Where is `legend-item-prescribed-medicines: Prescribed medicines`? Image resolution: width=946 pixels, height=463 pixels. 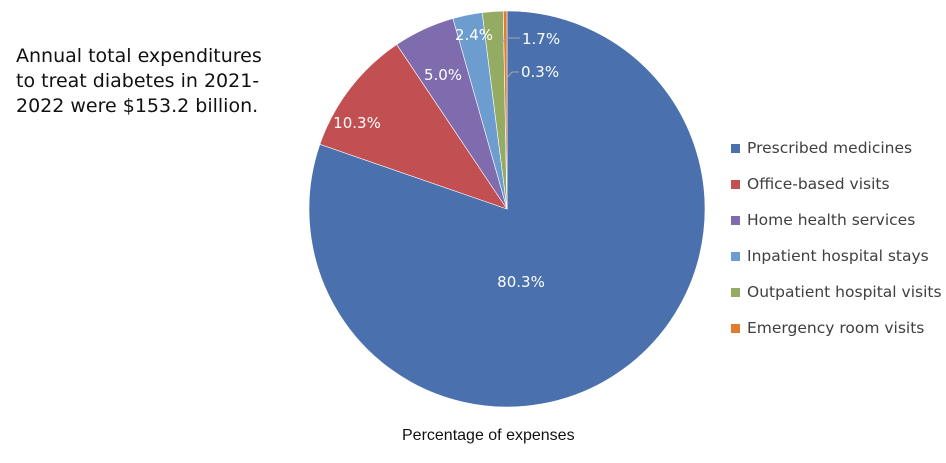
legend-item-prescribed-medicines: Prescribed medicines is located at coordinates (836, 148).